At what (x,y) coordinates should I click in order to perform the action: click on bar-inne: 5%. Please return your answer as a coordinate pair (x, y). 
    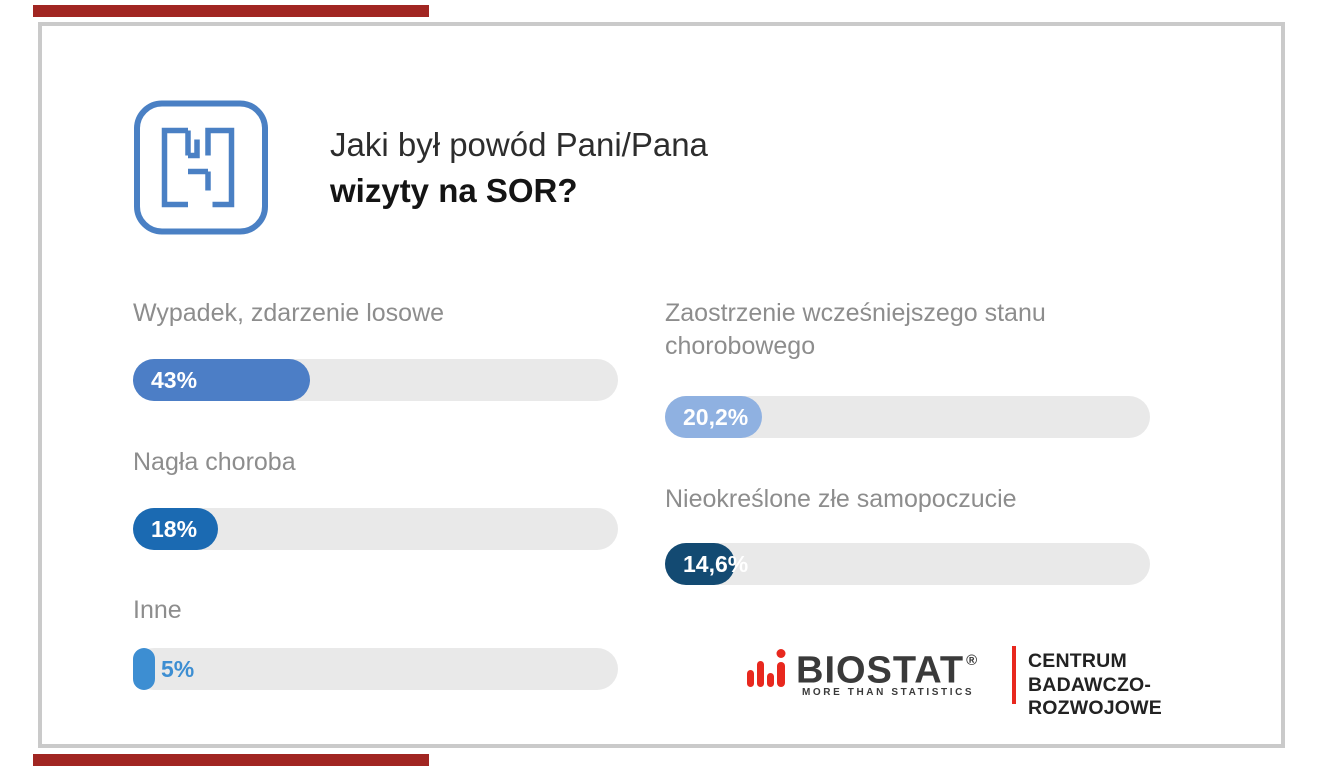
    Looking at the image, I should click on (375, 669).